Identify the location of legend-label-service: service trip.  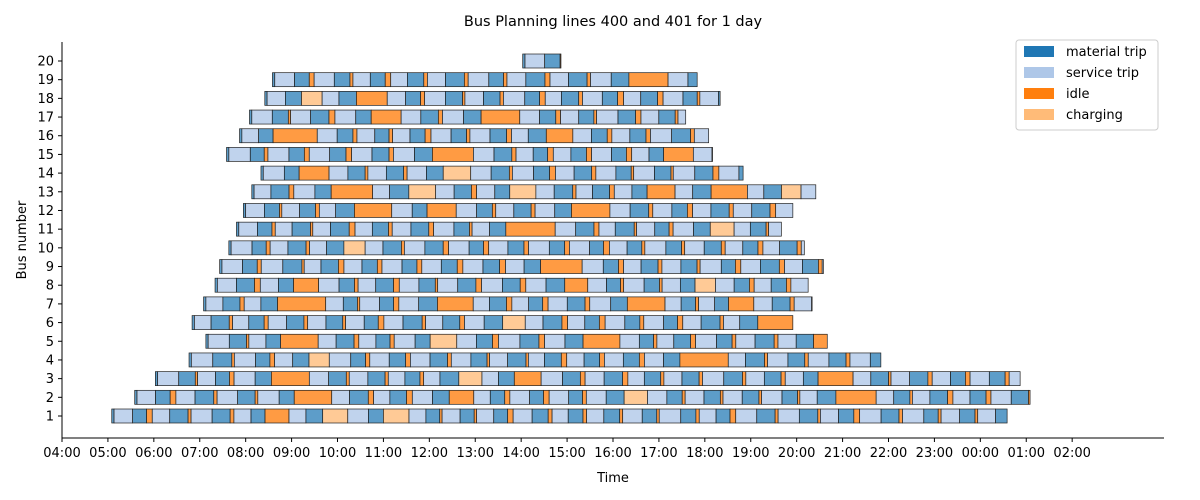
(1102, 73).